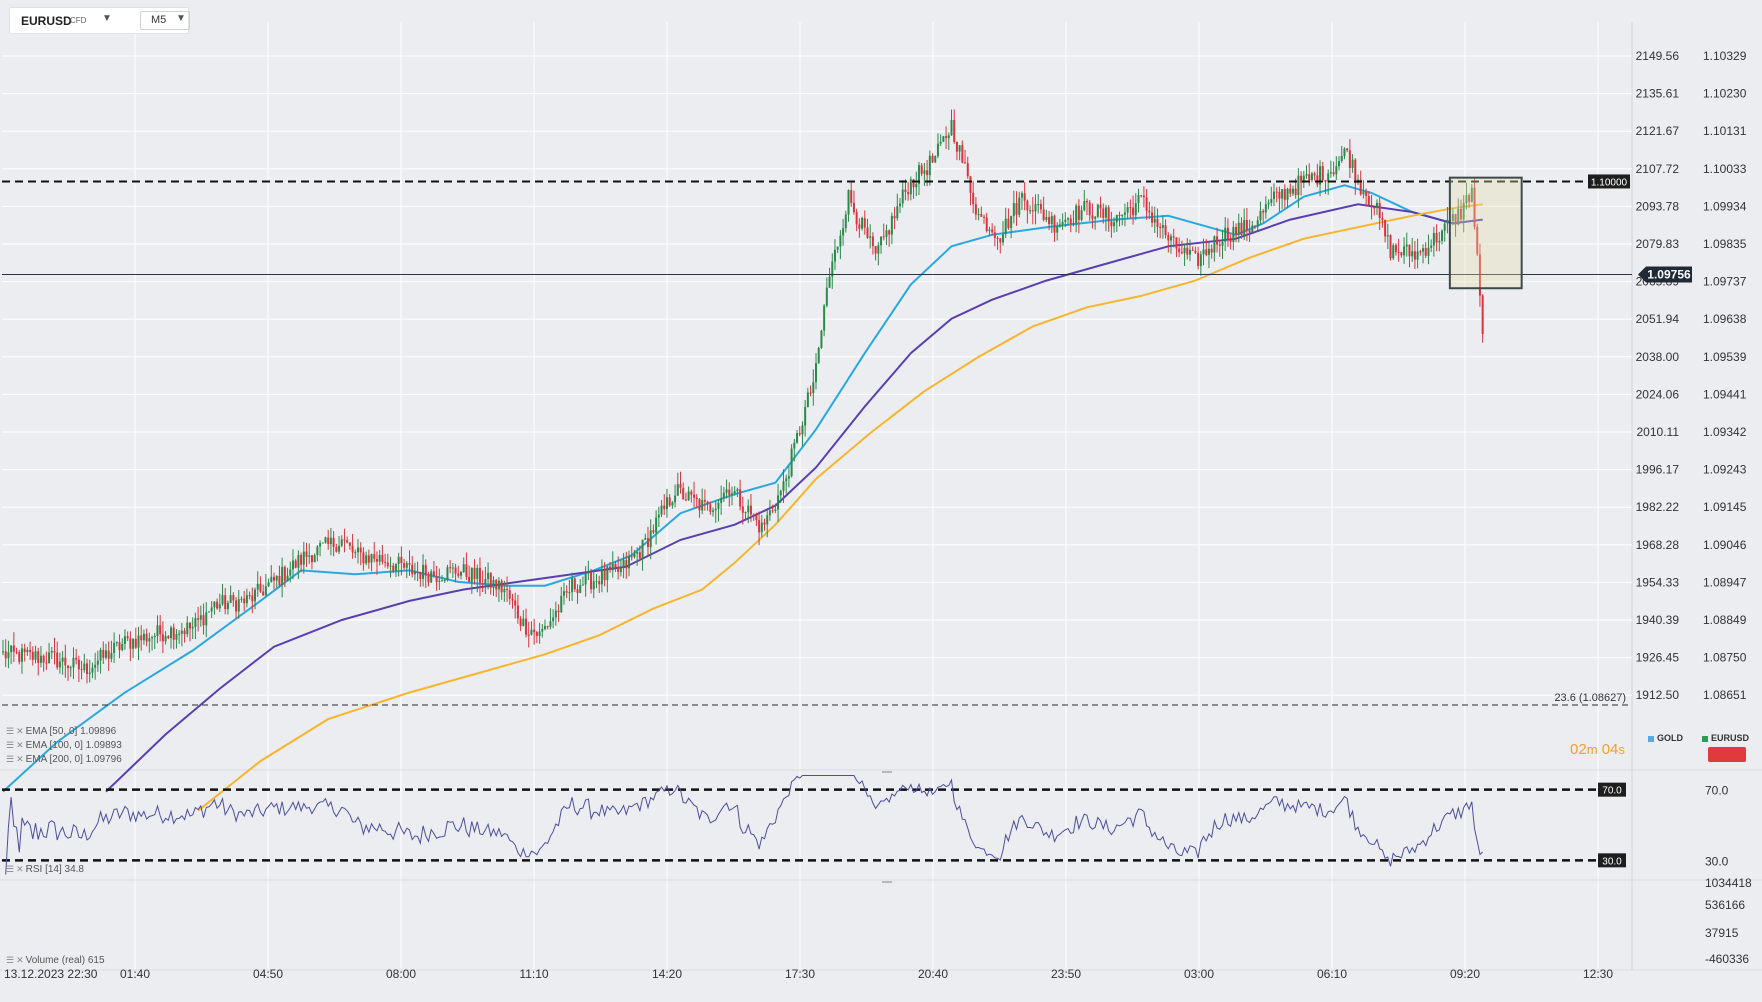  I want to click on y-tick-label: 1.10033, so click(1725, 169).